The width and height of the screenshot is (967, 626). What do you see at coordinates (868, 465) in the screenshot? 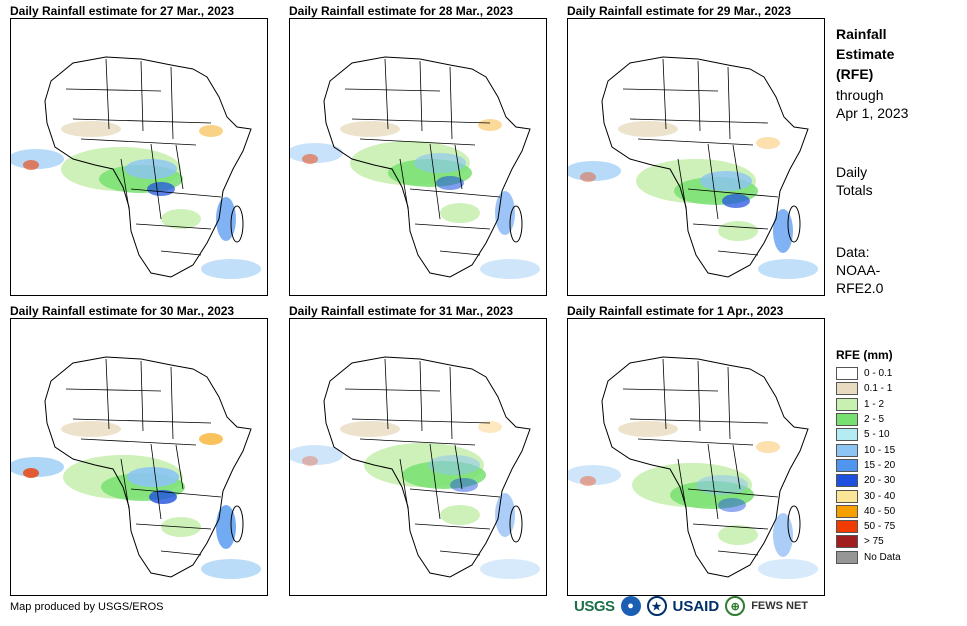
I see `legend-item: 15 - 20` at bounding box center [868, 465].